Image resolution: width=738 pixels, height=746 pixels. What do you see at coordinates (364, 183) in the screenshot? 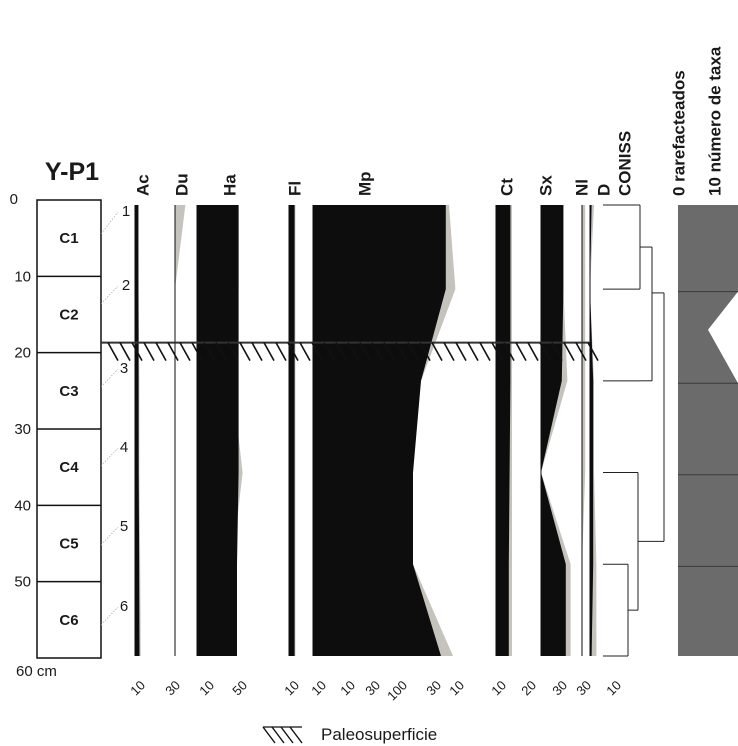
I see `taxon-header: Mp` at bounding box center [364, 183].